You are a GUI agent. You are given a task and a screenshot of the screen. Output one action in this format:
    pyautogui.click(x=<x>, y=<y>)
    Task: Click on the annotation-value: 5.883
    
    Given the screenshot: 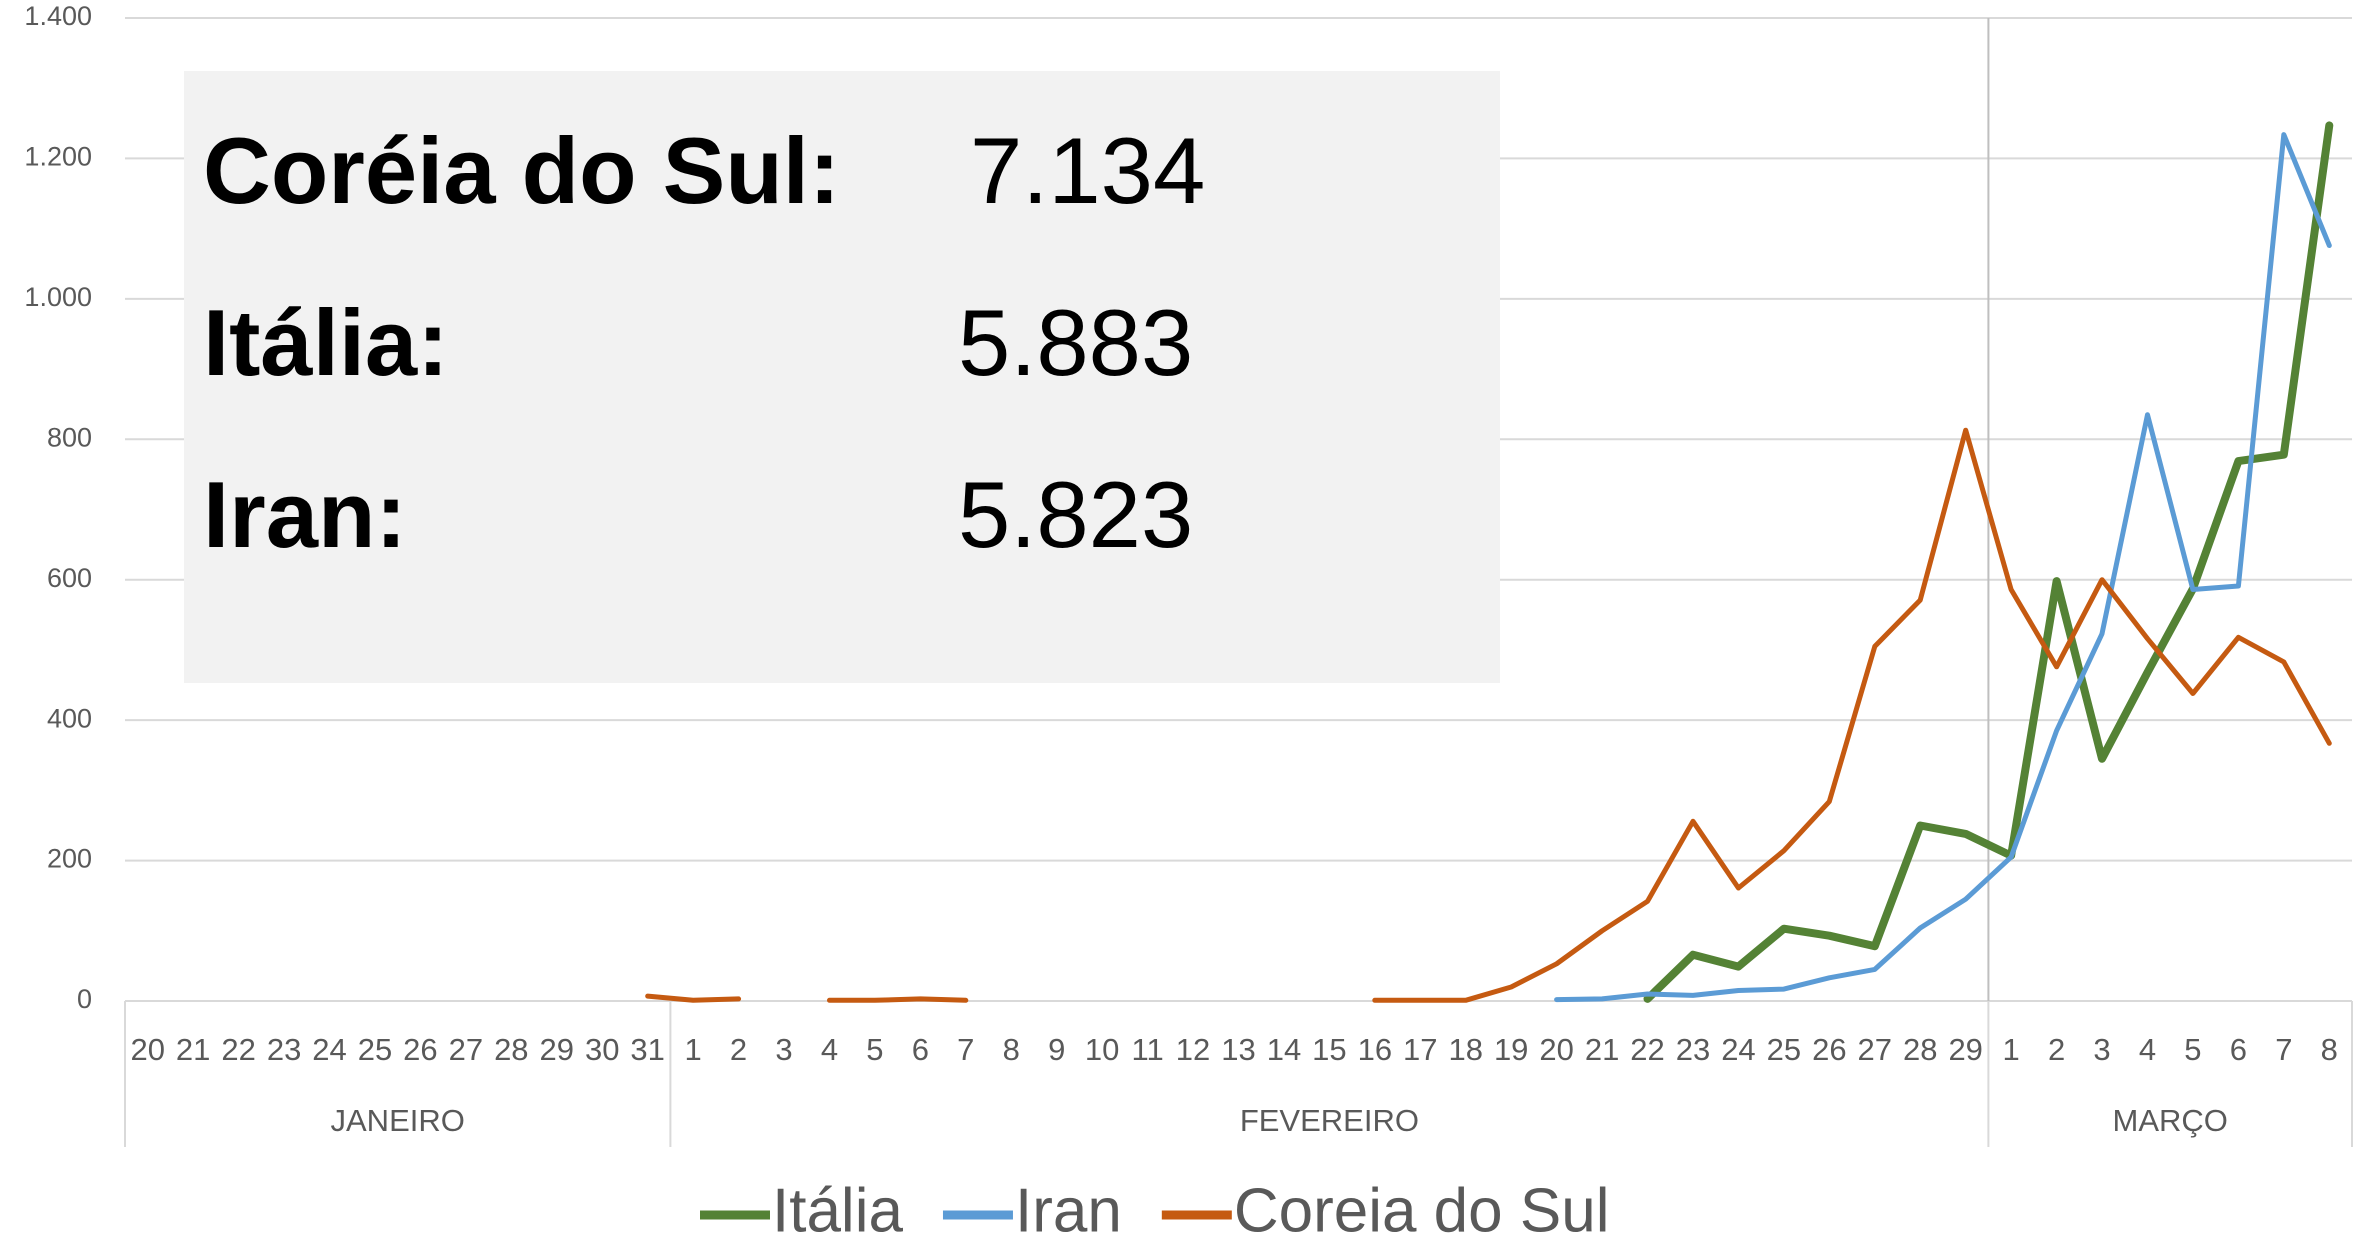 What is the action you would take?
    pyautogui.click(x=1075, y=342)
    